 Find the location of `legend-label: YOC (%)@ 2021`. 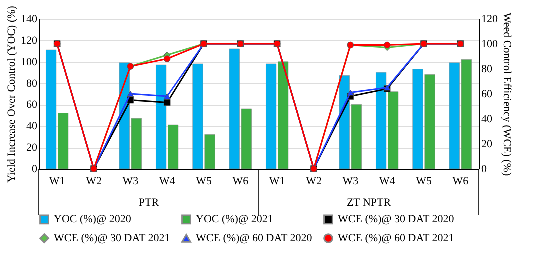

legend-label: YOC (%)@ 2021 is located at coordinates (235, 220).